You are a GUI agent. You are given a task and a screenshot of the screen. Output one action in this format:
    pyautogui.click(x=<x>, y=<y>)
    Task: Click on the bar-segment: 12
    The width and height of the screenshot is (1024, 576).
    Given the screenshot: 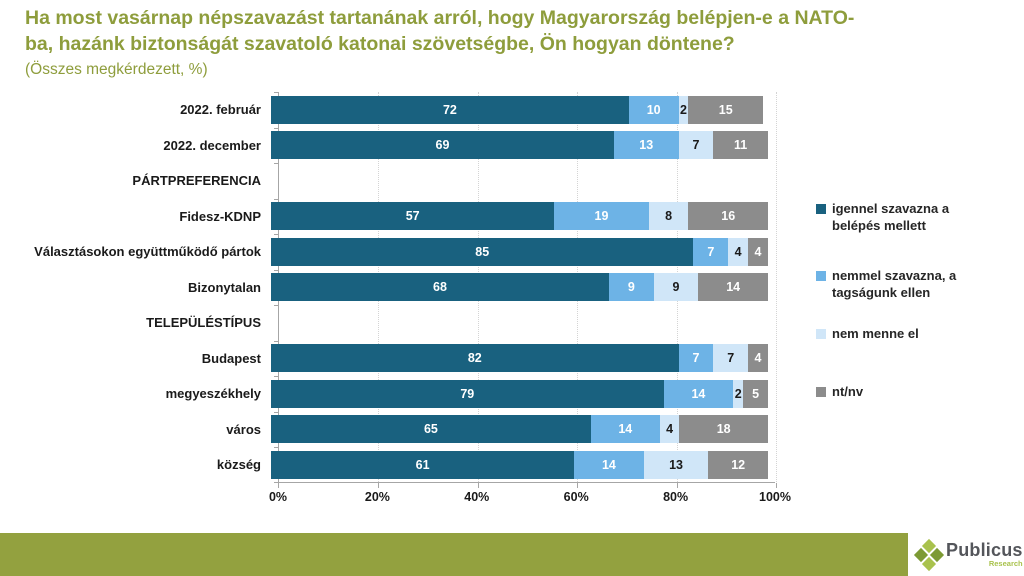 What is the action you would take?
    pyautogui.click(x=738, y=464)
    